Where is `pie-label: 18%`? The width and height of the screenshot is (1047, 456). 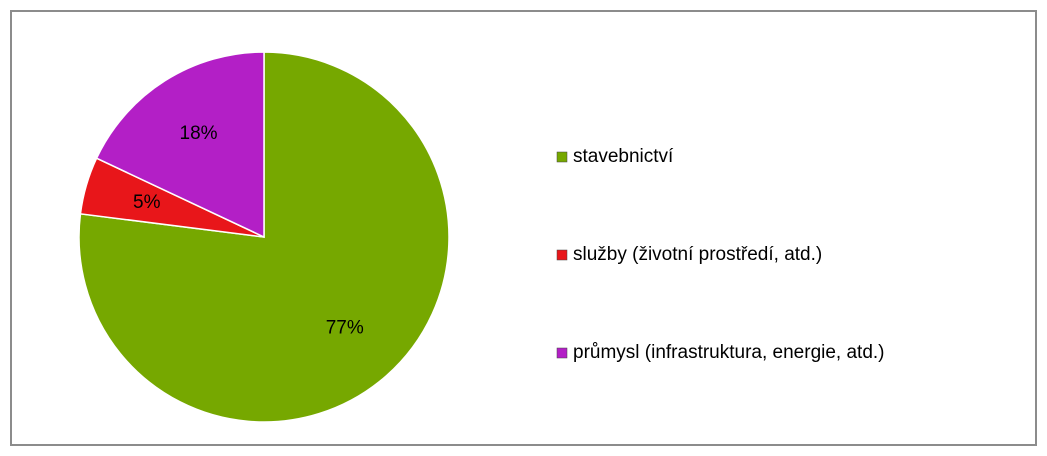 pie-label: 18% is located at coordinates (199, 133).